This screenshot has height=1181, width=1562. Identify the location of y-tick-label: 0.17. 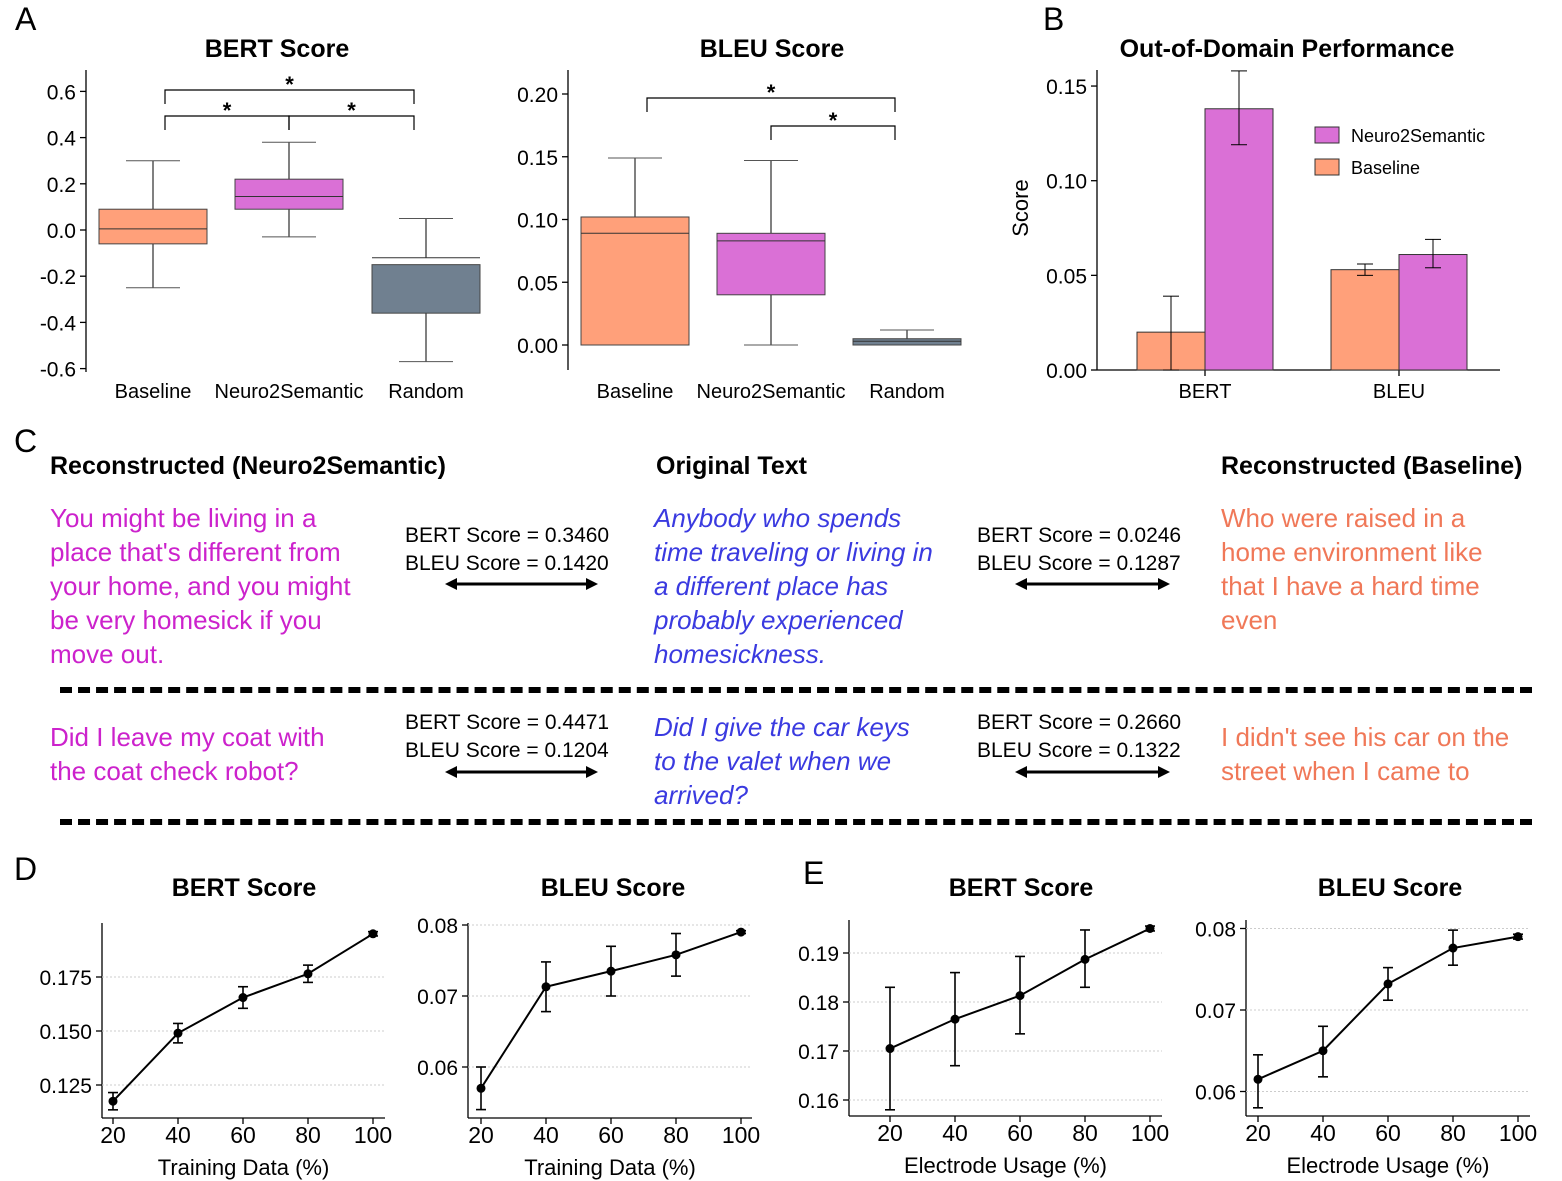
(818, 1052).